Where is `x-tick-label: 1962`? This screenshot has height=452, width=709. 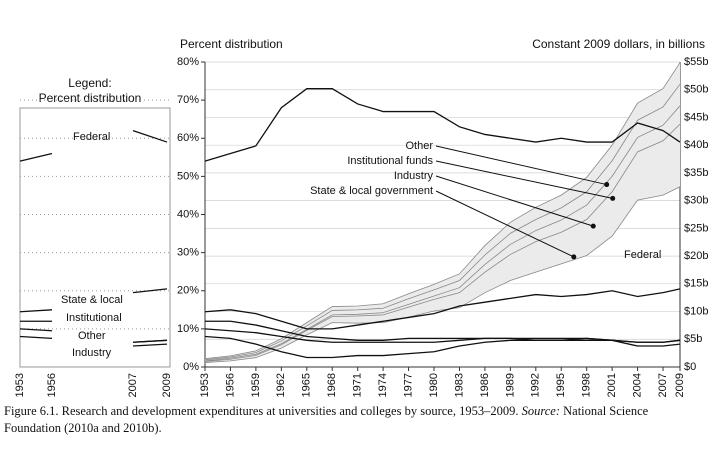 x-tick-label: 1962 is located at coordinates (281, 385).